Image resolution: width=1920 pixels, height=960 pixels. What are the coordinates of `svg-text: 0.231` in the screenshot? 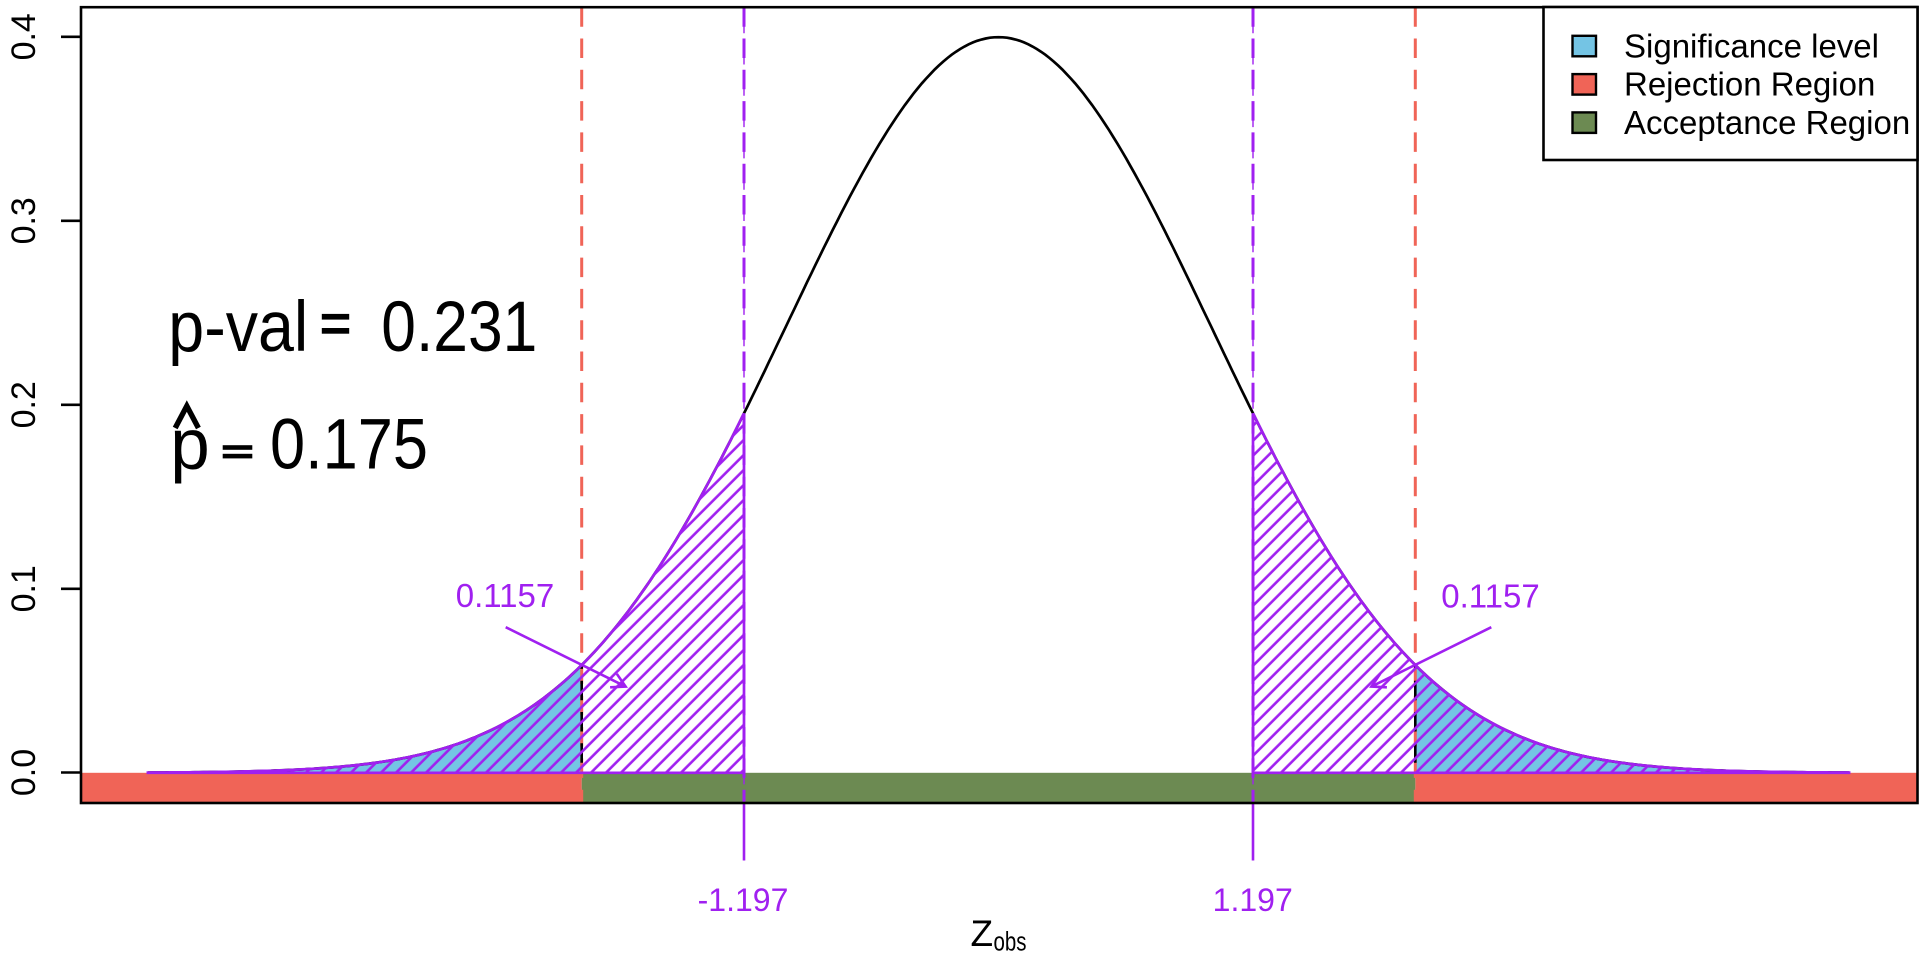 It's located at (459, 327).